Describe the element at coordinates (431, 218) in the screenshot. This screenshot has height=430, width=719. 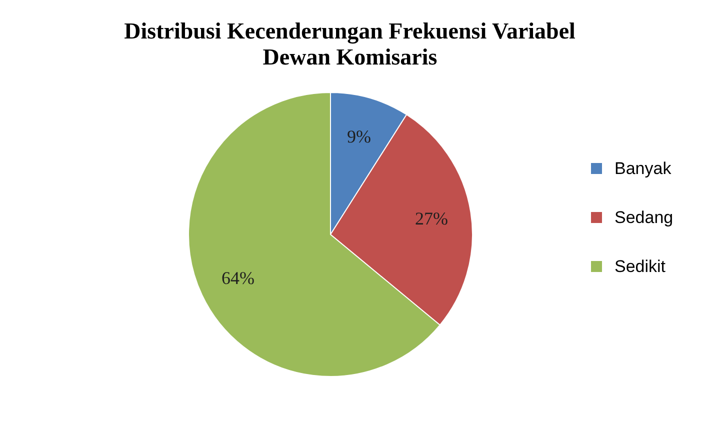
I see `data-label: 27%` at that location.